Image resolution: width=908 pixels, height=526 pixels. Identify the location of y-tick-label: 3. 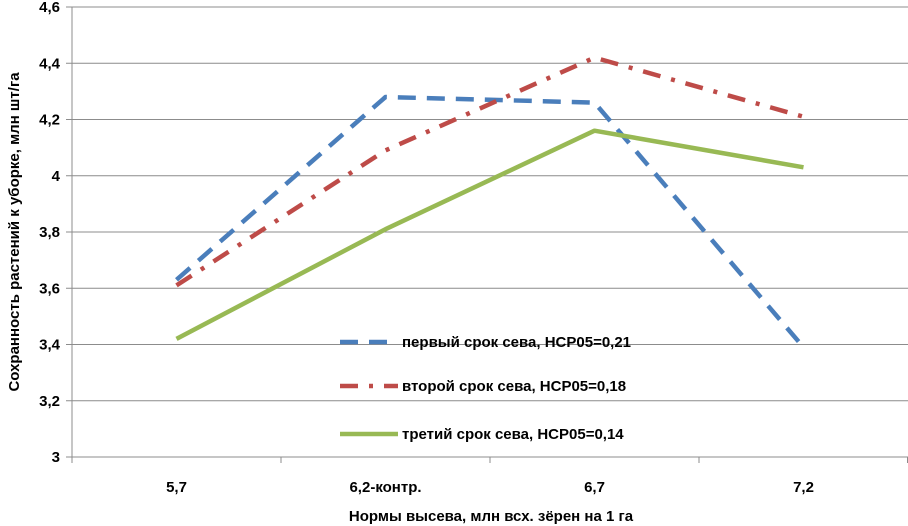
(56, 457).